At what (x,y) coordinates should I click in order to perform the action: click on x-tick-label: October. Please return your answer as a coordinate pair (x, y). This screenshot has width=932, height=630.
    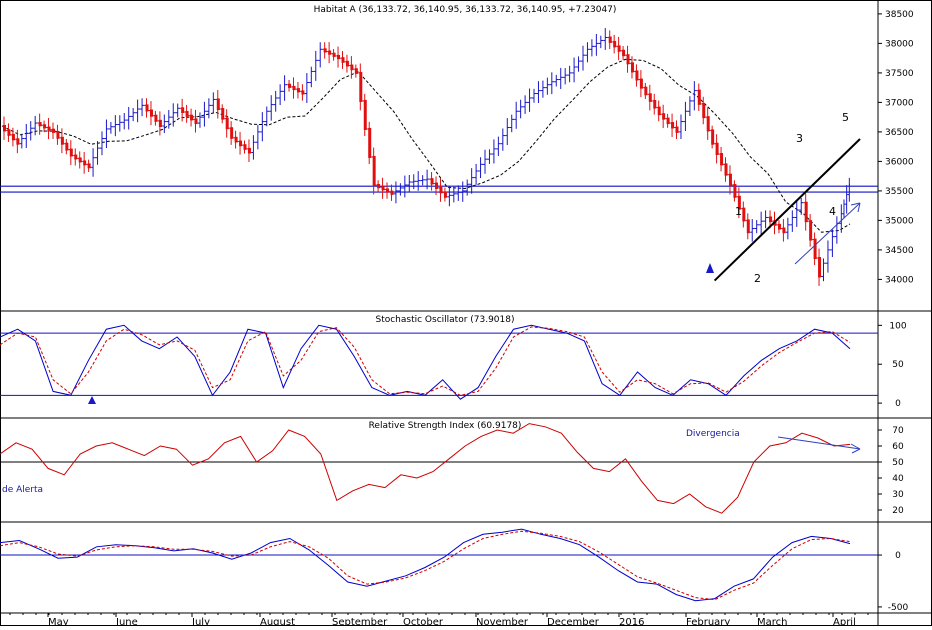
    Looking at the image, I should click on (423, 621).